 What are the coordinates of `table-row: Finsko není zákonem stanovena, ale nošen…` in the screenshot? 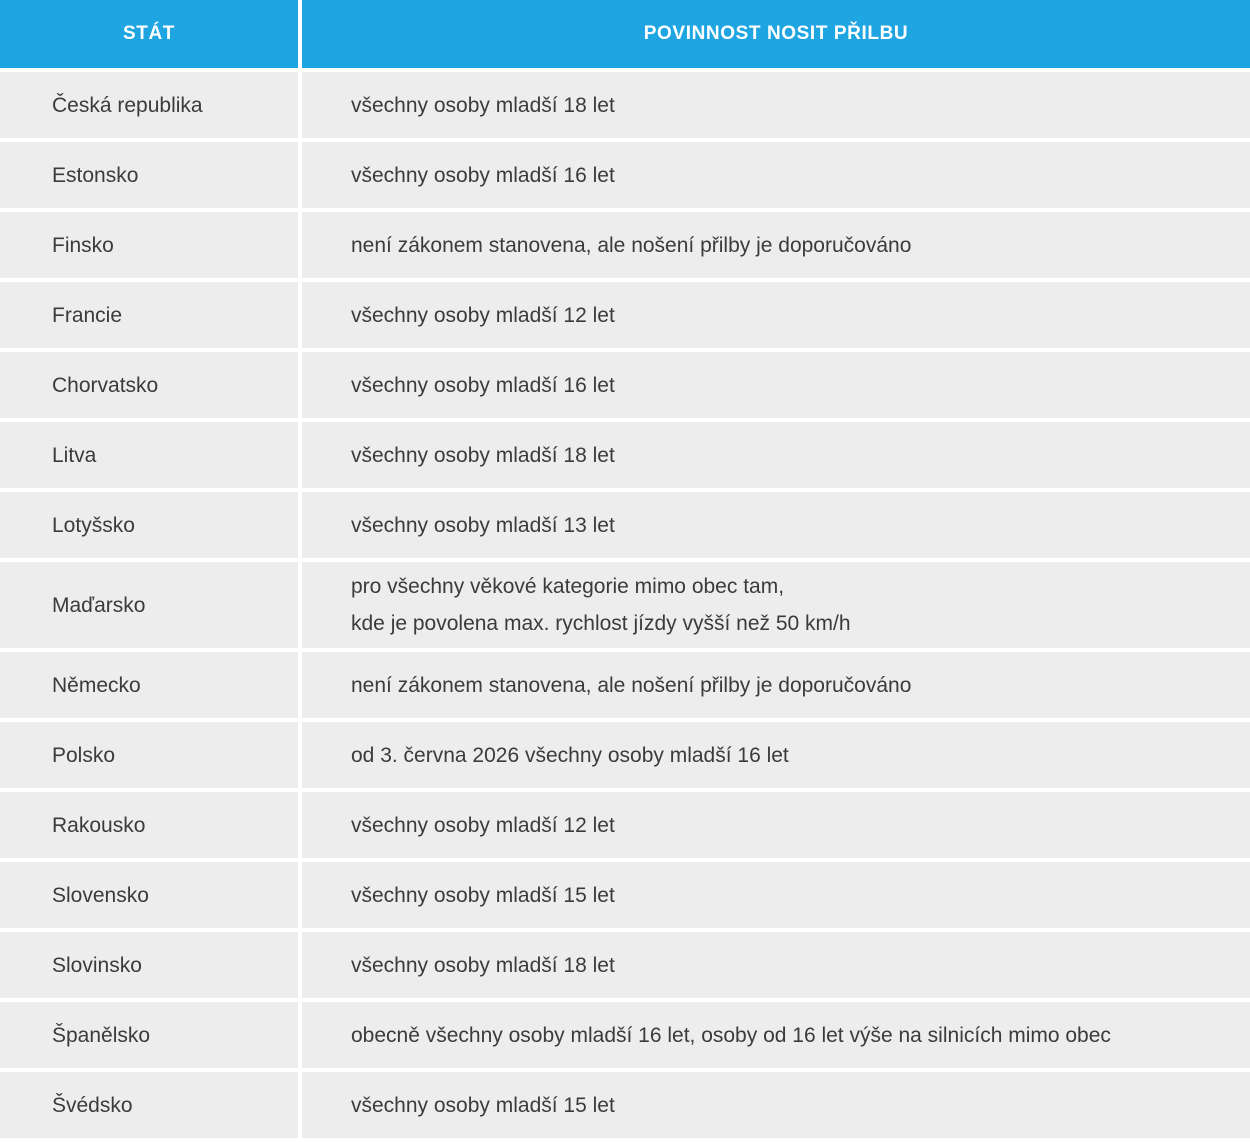 It's located at (625, 245).